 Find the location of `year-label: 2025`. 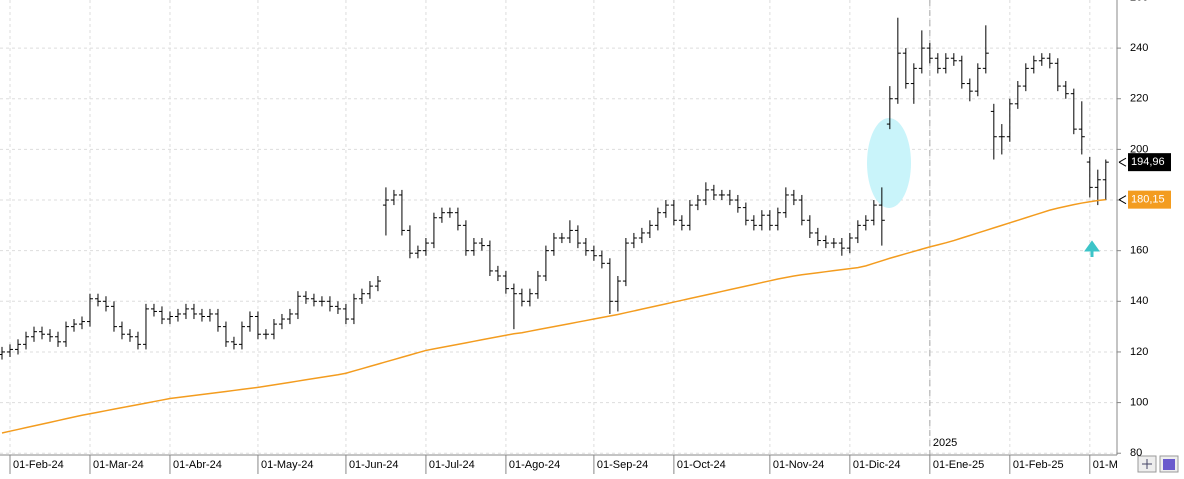

year-label: 2025 is located at coordinates (945, 443).